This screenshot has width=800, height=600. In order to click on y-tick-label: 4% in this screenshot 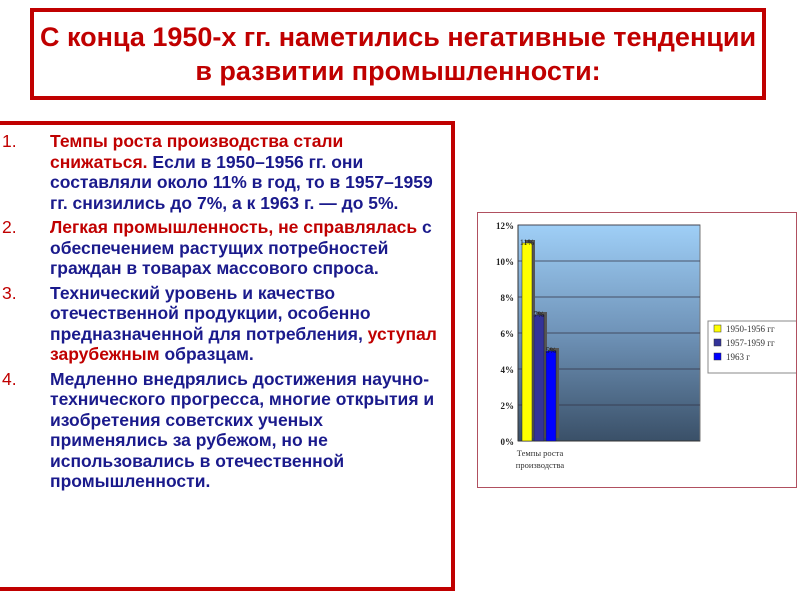, I will do `click(508, 370)`.